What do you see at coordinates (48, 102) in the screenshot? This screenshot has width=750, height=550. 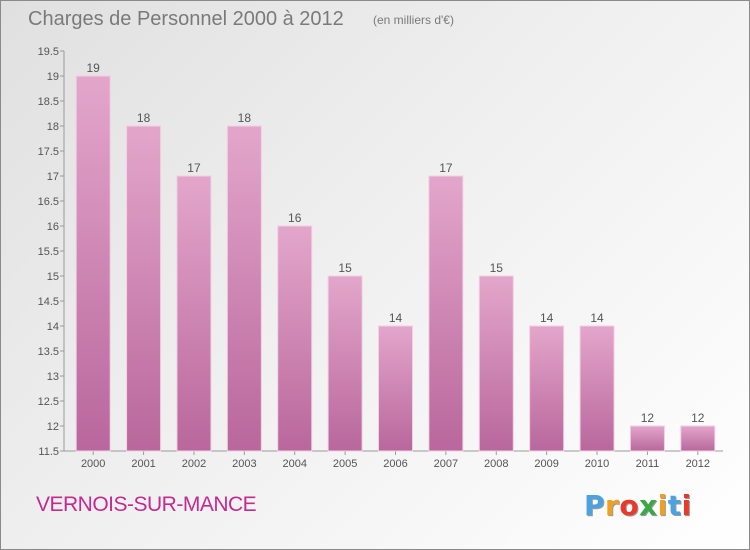 I see `y-tick-label: 18.5` at bounding box center [48, 102].